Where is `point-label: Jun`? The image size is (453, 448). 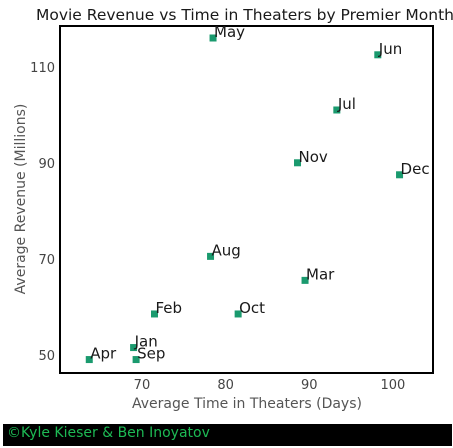 point-label: Jun is located at coordinates (390, 49).